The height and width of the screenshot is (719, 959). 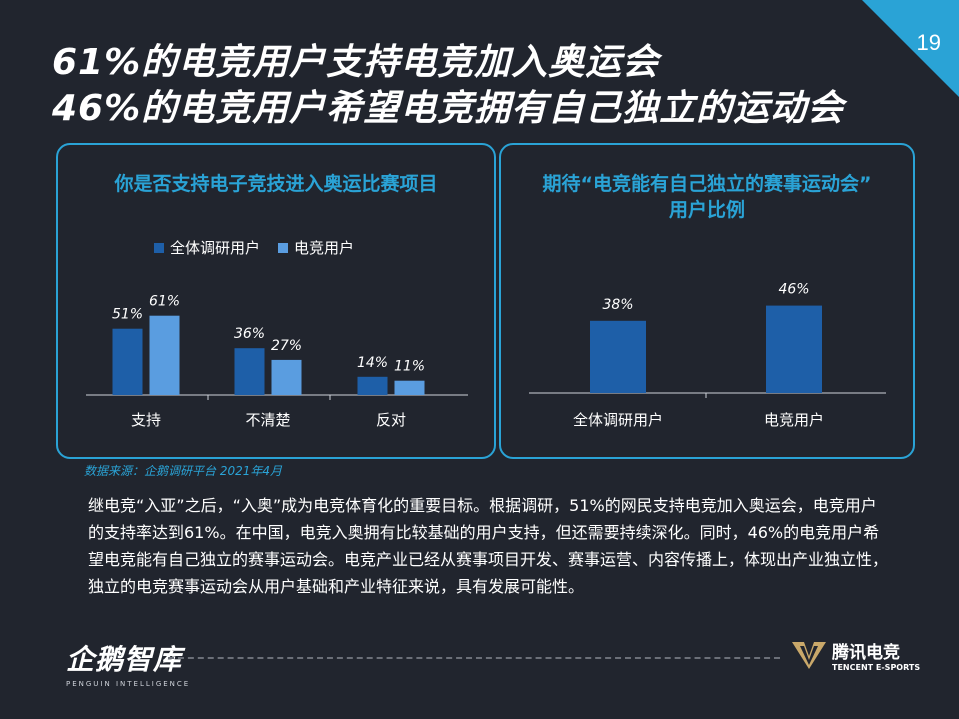 I want to click on category-label: 全体调研用户, so click(x=618, y=420).